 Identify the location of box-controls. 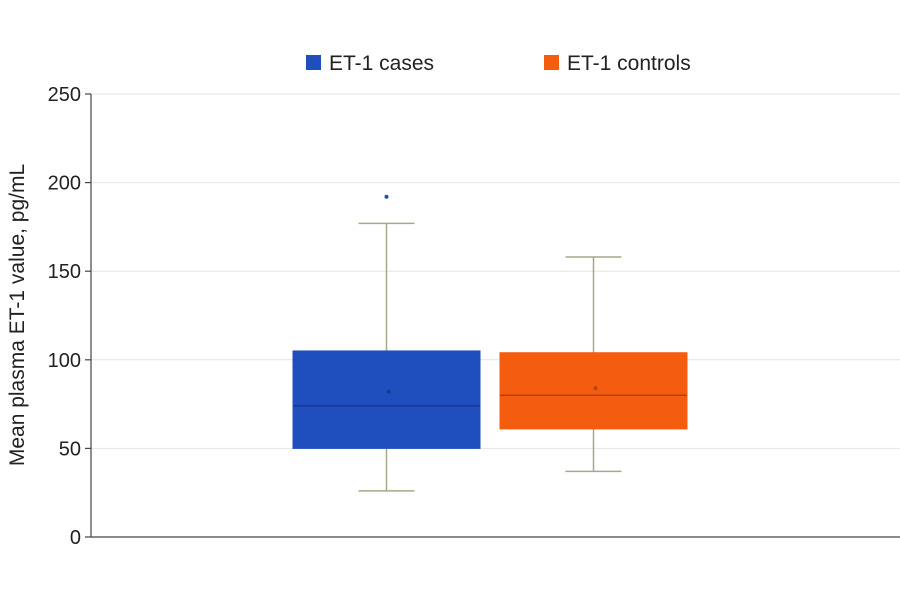
(593, 364).